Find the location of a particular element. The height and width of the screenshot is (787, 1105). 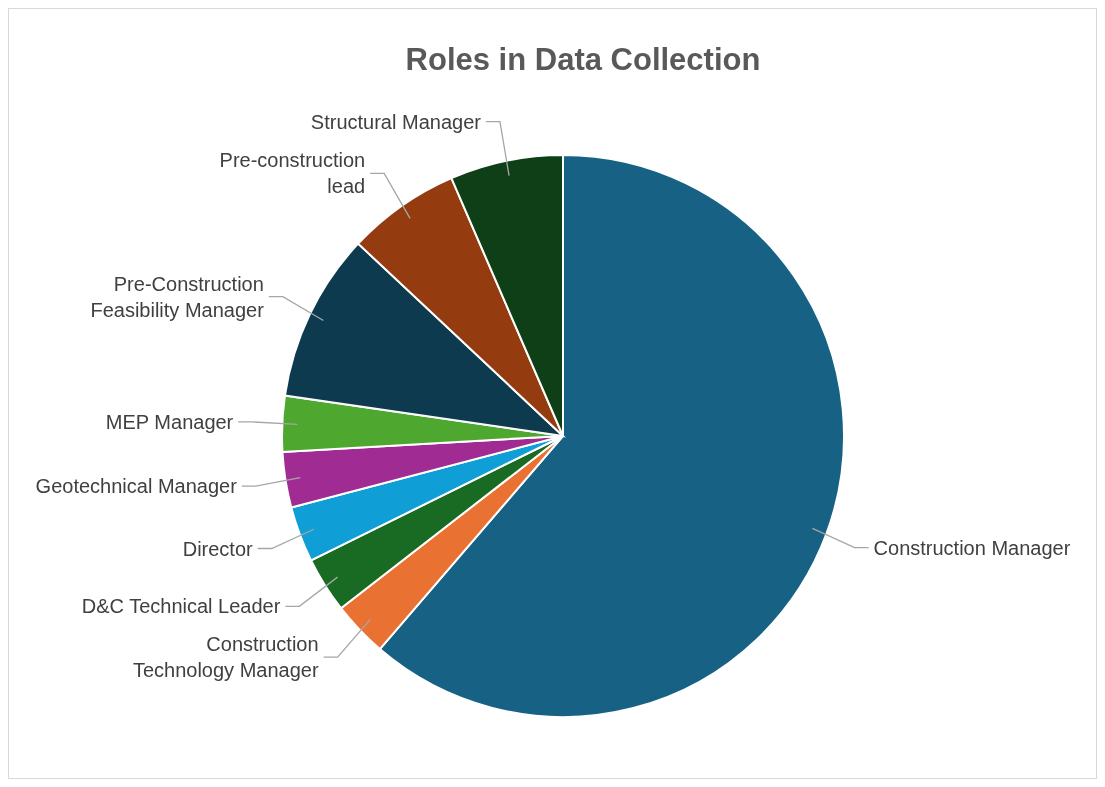

slice-label: Construction Manager is located at coordinates (972, 547).